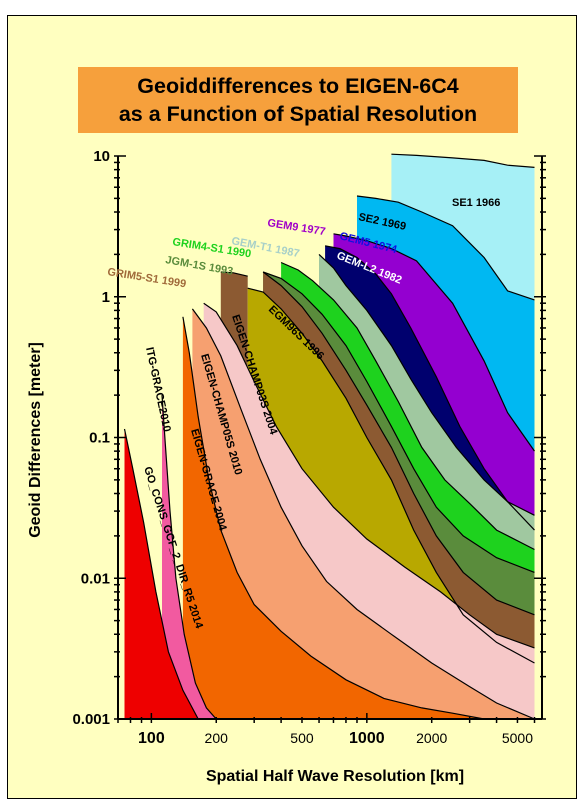  What do you see at coordinates (335, 776) in the screenshot?
I see `x-axis-title: Spatial Half Wave Resolution [km]` at bounding box center [335, 776].